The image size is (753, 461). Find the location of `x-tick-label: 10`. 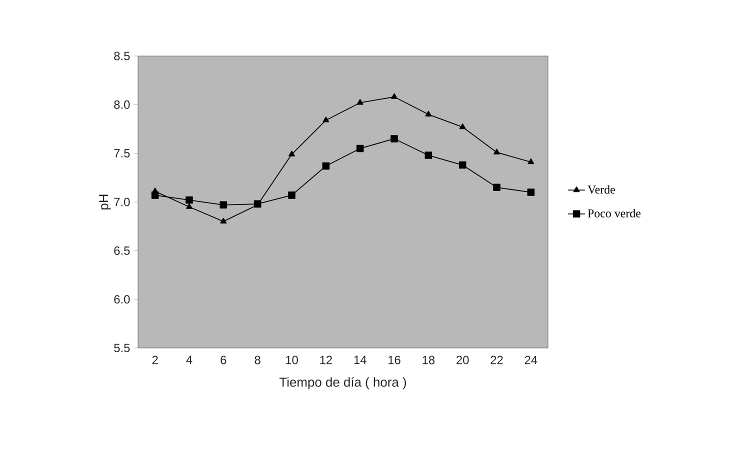

x-tick-label: 10 is located at coordinates (292, 360).